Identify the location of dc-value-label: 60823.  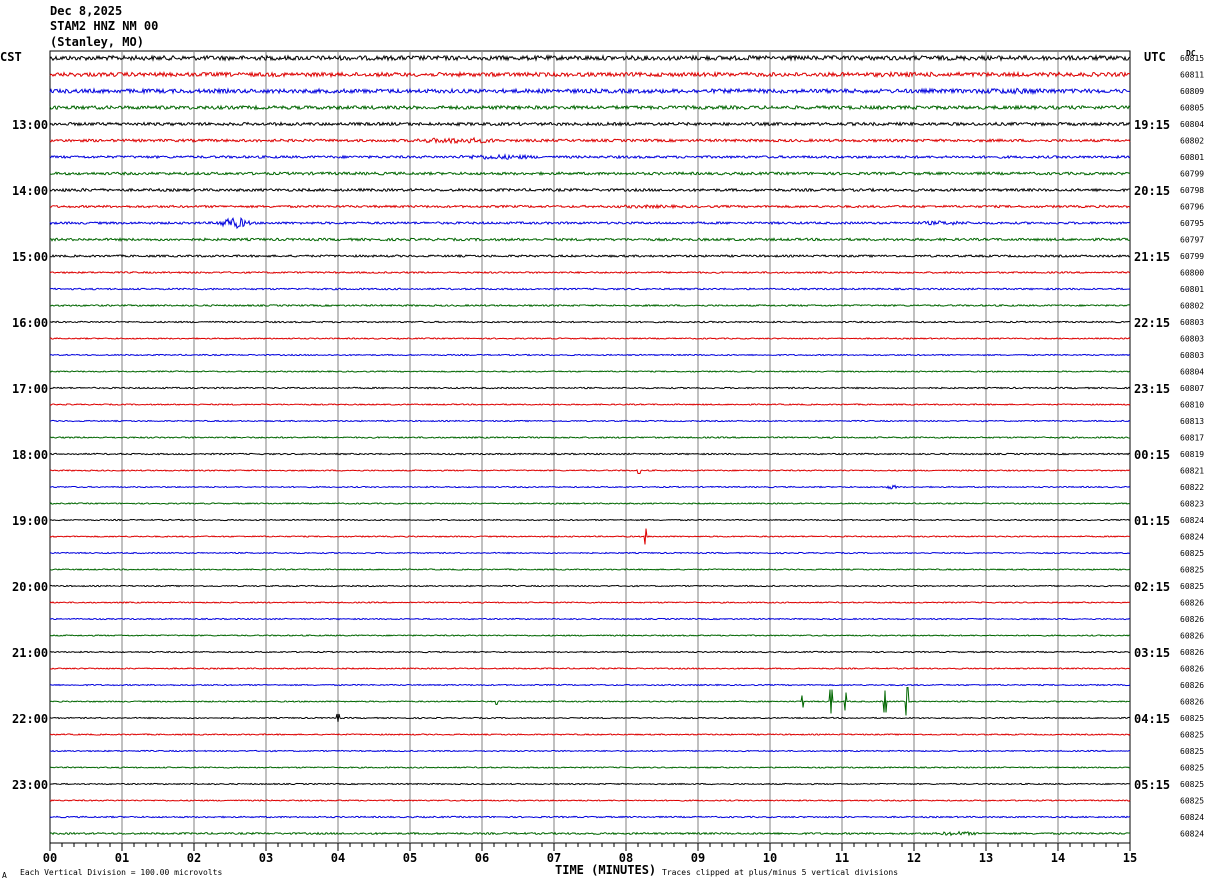
(1192, 504).